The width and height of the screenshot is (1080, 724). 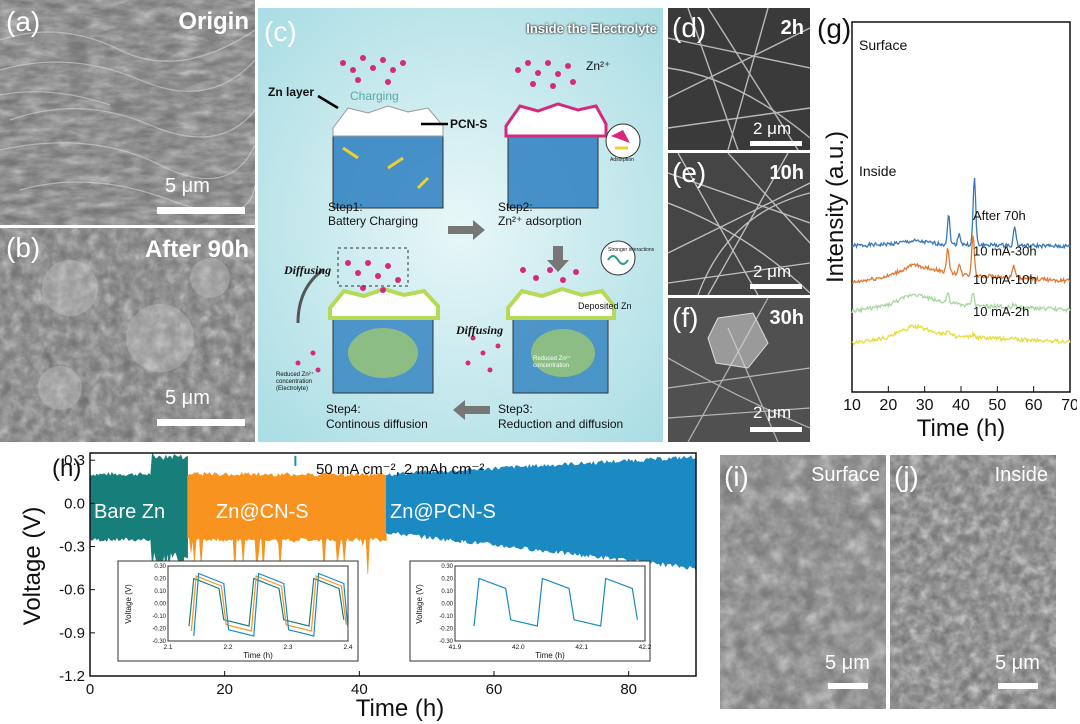 I want to click on zn-layer-step3, so click(x=561, y=303).